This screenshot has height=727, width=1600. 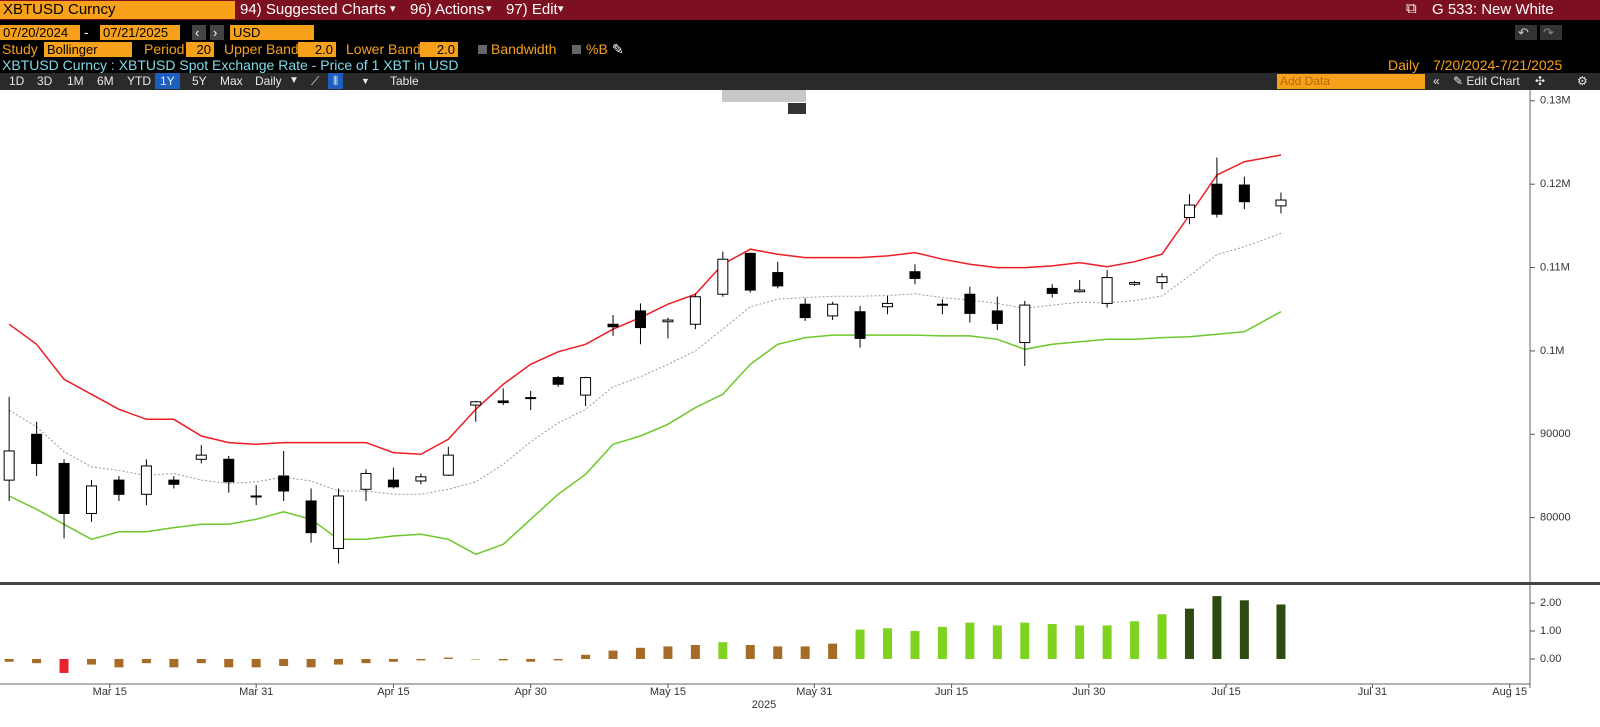 What do you see at coordinates (618, 49) in the screenshot?
I see `pencil-icon: ✎` at bounding box center [618, 49].